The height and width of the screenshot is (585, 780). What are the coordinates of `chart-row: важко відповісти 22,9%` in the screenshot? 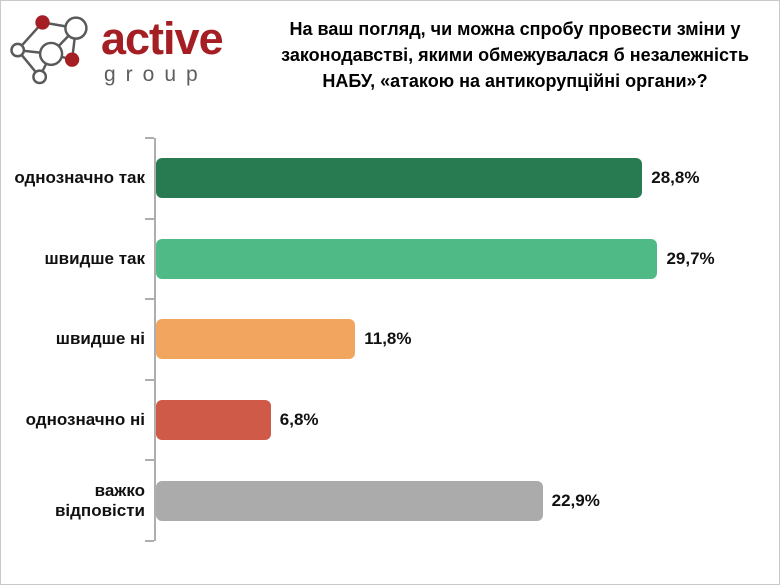 It's located at (390, 500).